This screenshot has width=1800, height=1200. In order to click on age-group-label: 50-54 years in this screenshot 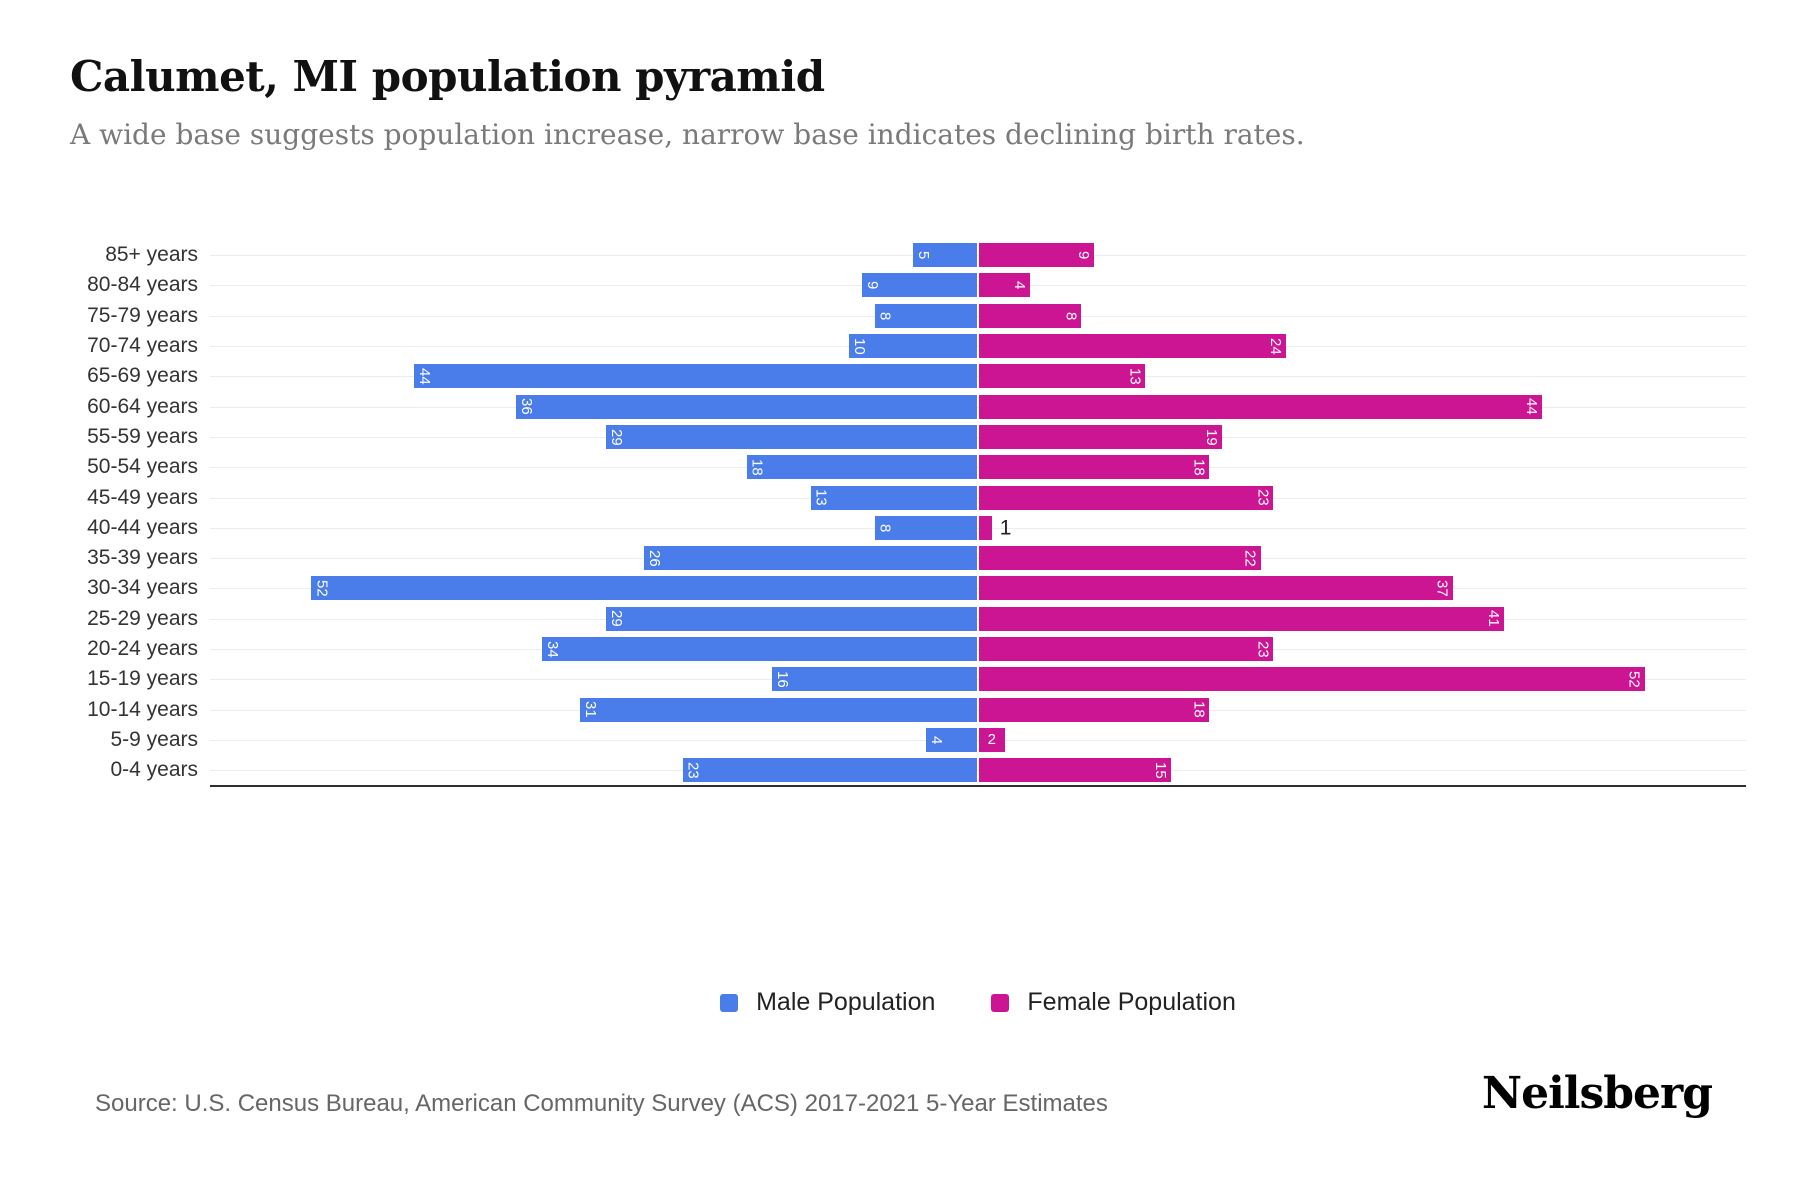, I will do `click(142, 467)`.